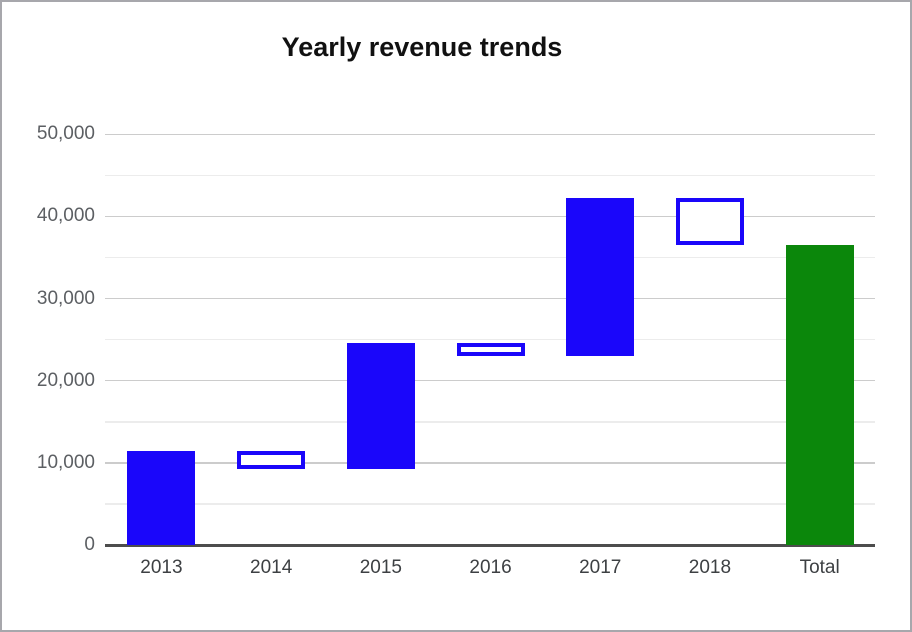 The width and height of the screenshot is (912, 632). I want to click on y-tick-label: 40,000, so click(65, 216).